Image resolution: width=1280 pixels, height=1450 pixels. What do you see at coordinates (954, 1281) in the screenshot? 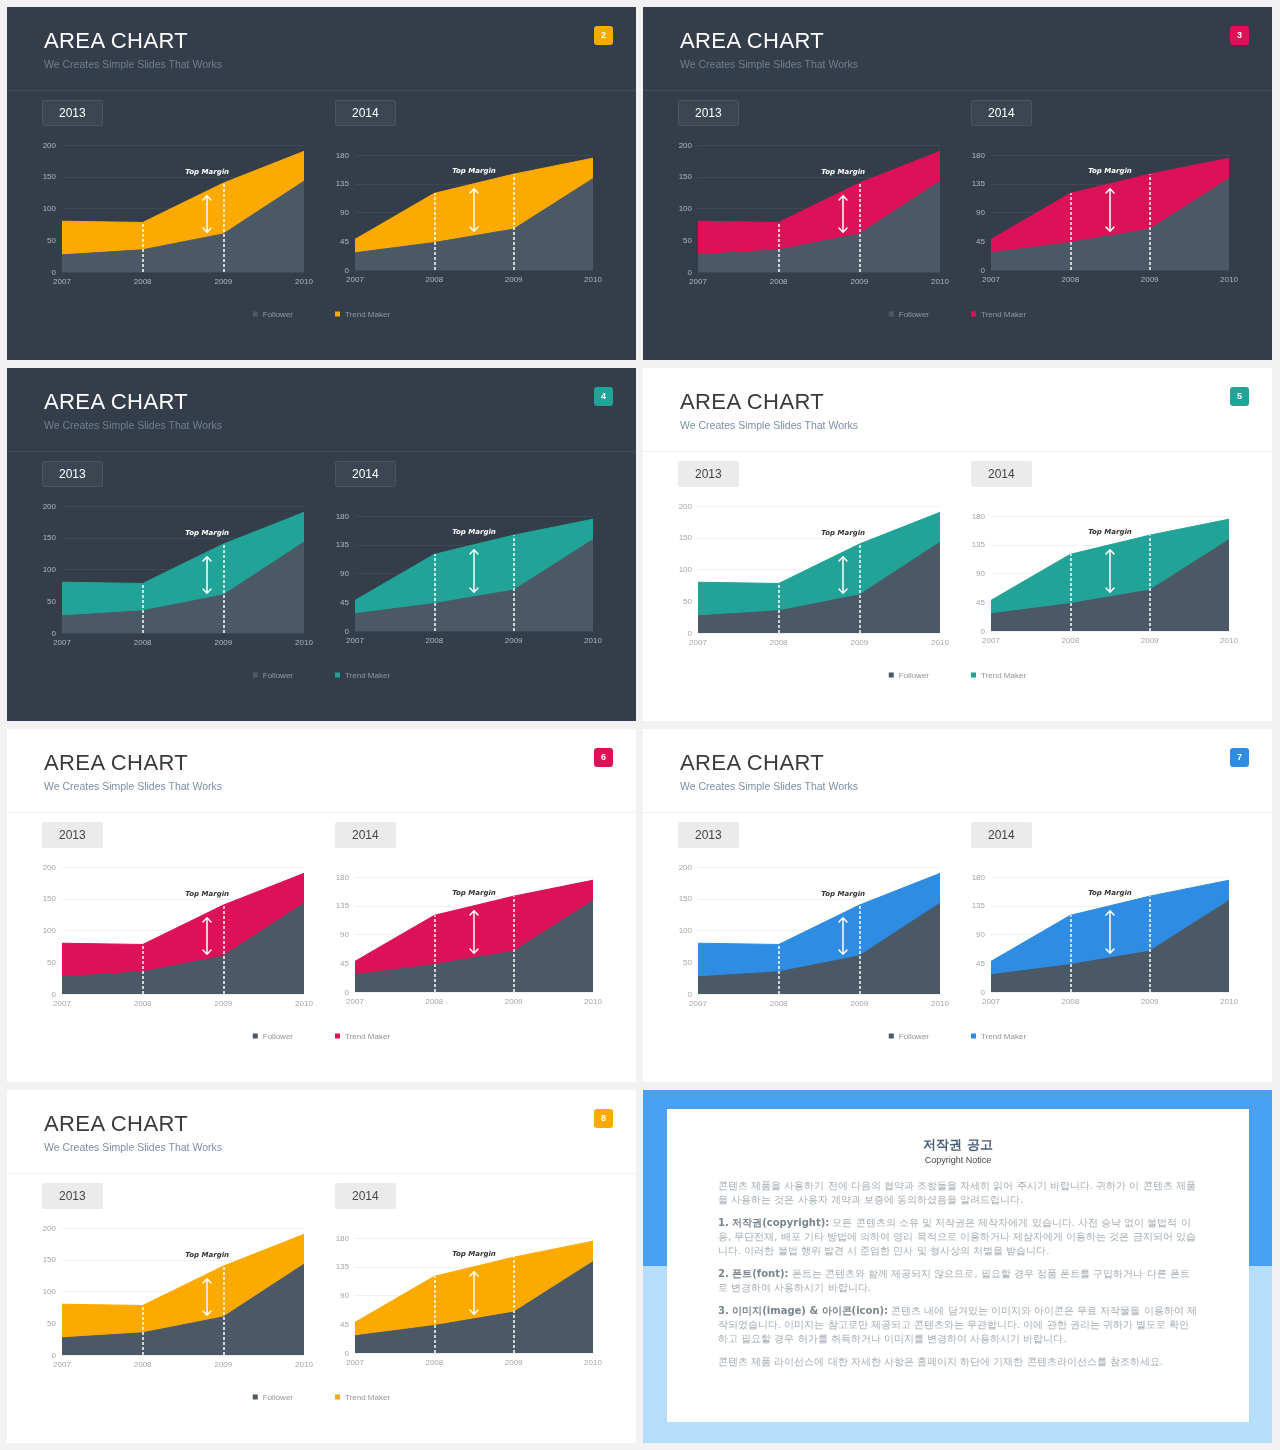
I see `text: 2. 폰트(font): 폰트는 콘텐츠와 함께 제공되지 않으므로, 필요할 경우 정품 폰트를 구입하거나 다른 폰트로 변경하여 사용하시기 바랍니다.` at bounding box center [954, 1281].